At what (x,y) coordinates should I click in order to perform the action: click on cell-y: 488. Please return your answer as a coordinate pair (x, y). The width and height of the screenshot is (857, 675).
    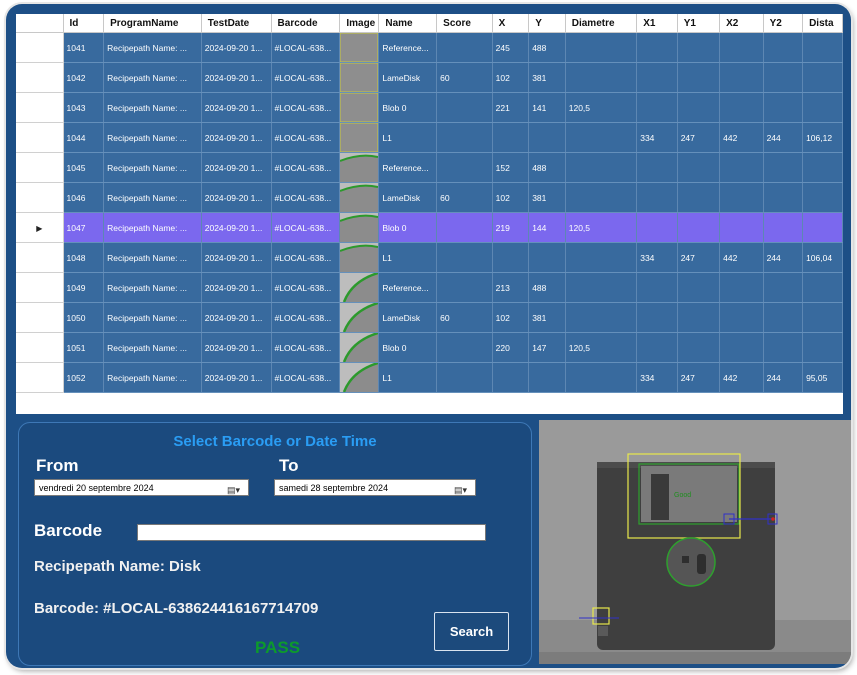
    Looking at the image, I should click on (547, 167).